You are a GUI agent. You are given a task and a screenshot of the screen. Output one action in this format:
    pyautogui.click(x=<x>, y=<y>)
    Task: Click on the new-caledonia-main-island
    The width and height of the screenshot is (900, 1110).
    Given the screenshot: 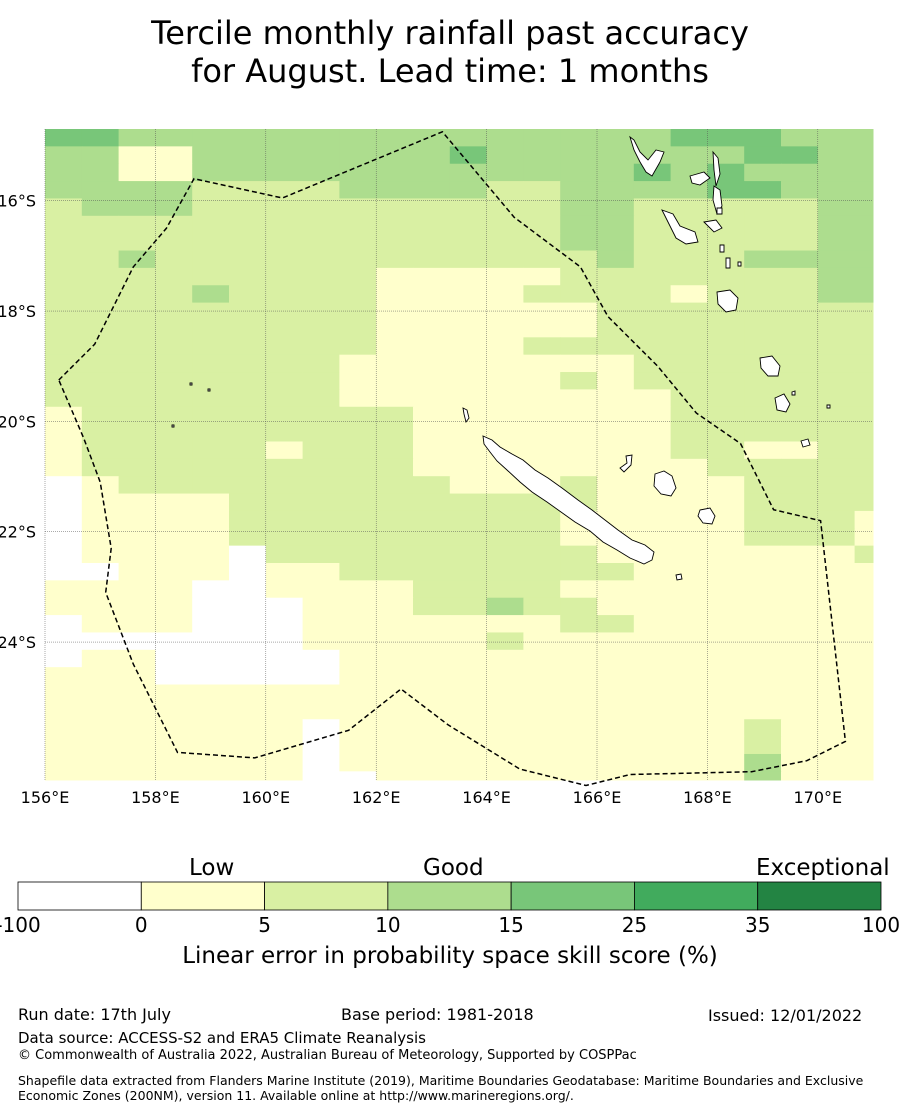 What is the action you would take?
    pyautogui.click(x=568, y=500)
    